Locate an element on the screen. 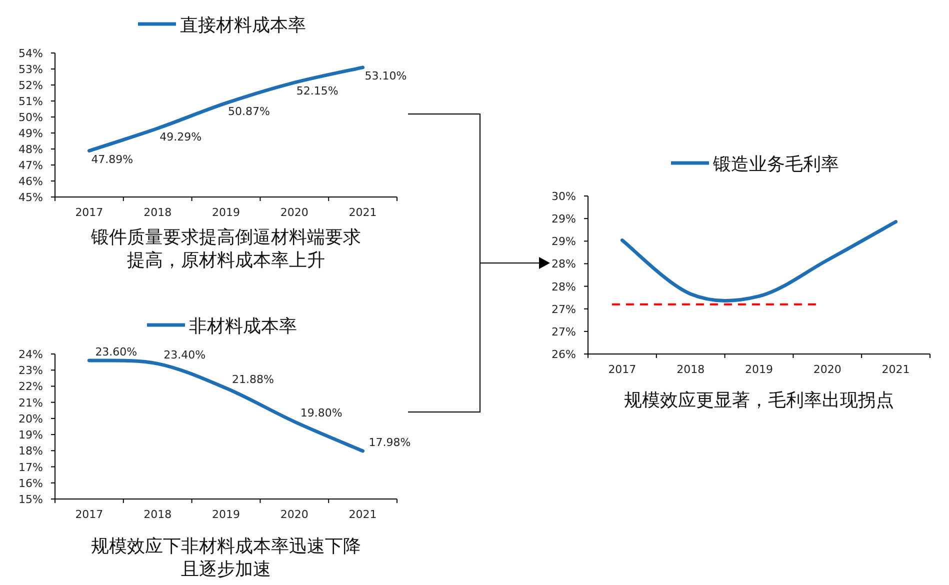 This screenshot has height=585, width=949. legend-label: 非材料成本率 is located at coordinates (243, 326).